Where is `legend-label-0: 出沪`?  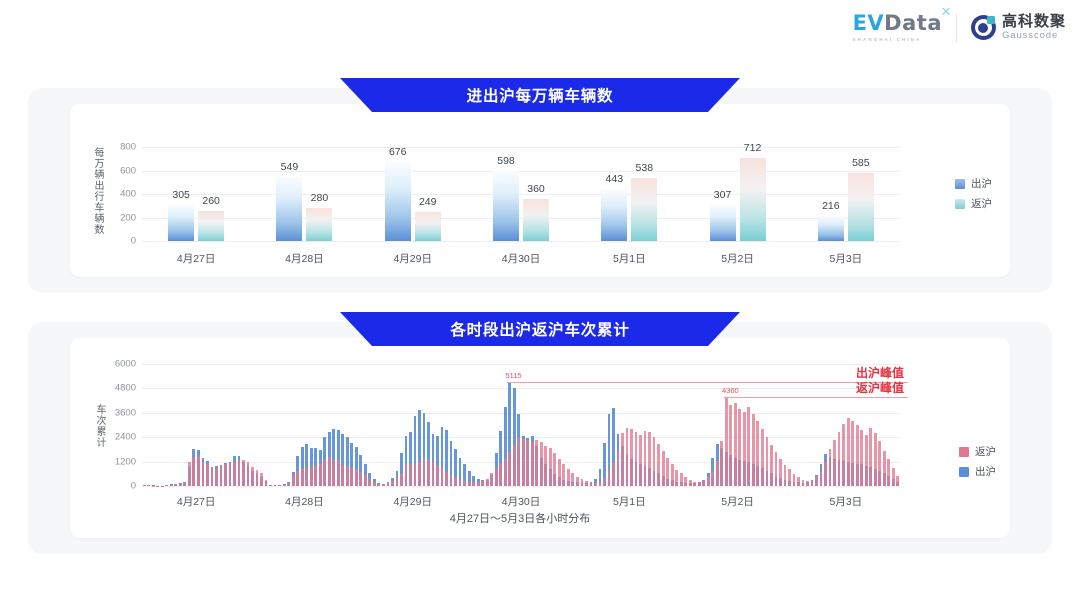
legend-label-0: 出沪 is located at coordinates (981, 184).